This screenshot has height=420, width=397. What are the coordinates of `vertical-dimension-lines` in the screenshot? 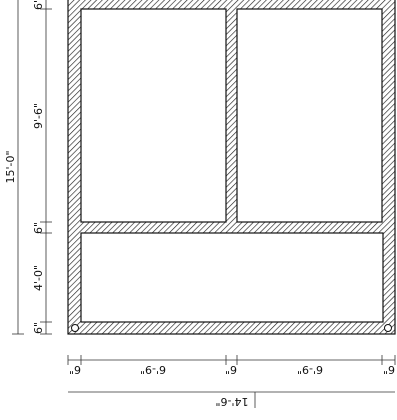 It's located at (32, 167).